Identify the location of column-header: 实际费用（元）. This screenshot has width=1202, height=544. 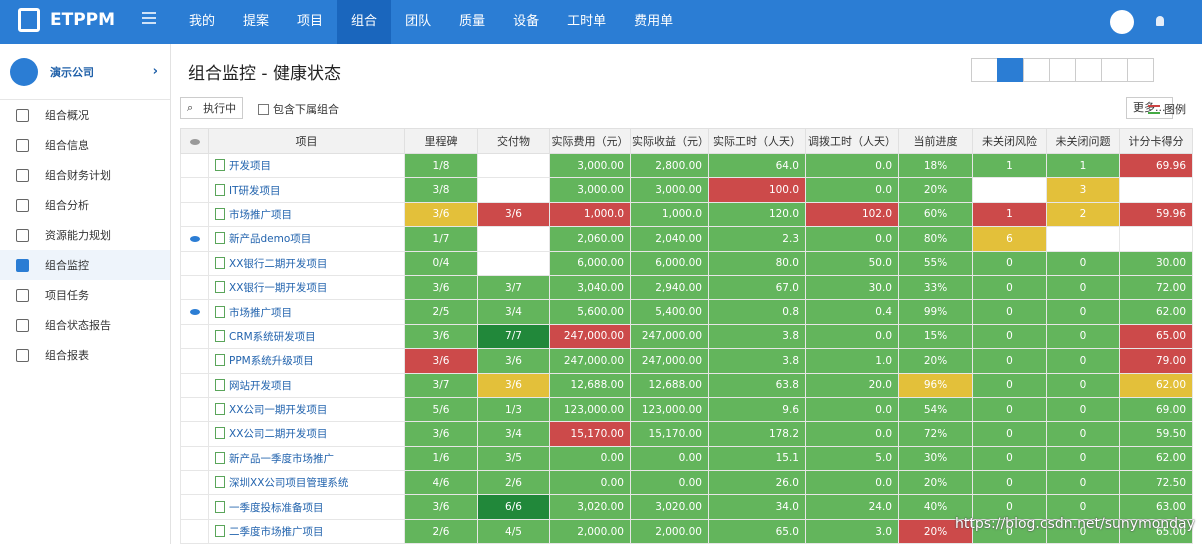
(590, 141).